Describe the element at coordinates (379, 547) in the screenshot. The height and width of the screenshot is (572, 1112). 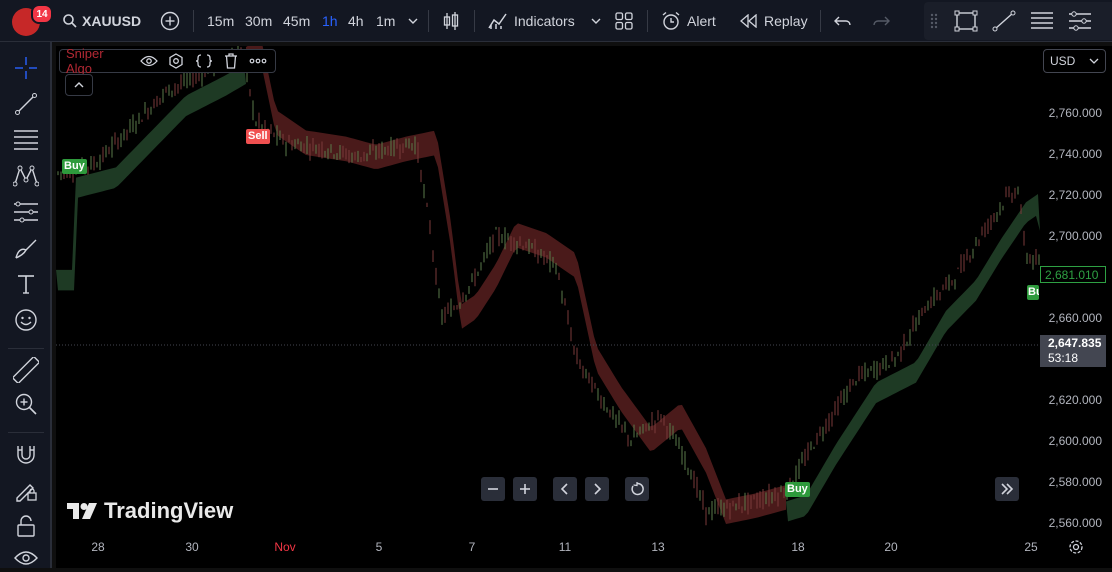
I see `time-tick: 5` at that location.